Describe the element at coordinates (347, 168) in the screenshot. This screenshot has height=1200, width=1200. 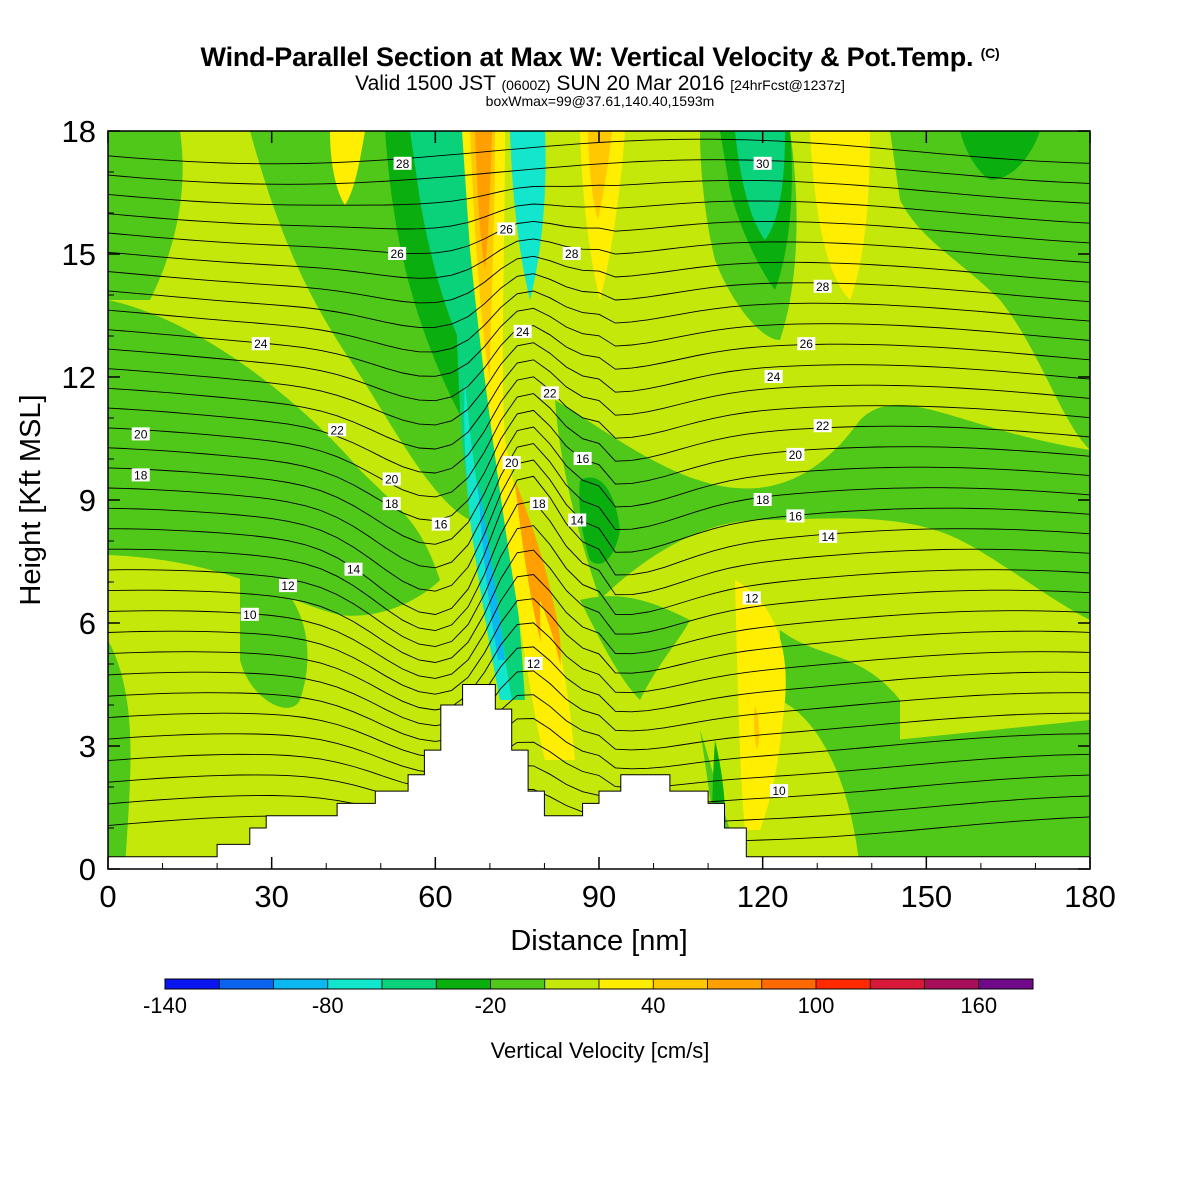
I see `field-yellow-top-left` at that location.